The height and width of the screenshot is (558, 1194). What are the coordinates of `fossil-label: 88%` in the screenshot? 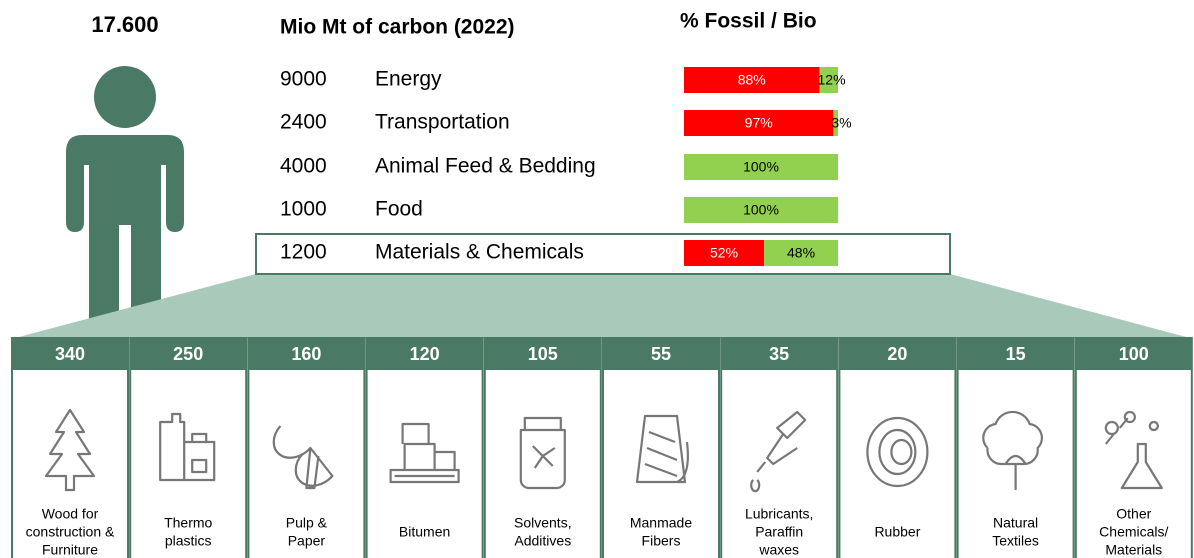 It's located at (752, 80).